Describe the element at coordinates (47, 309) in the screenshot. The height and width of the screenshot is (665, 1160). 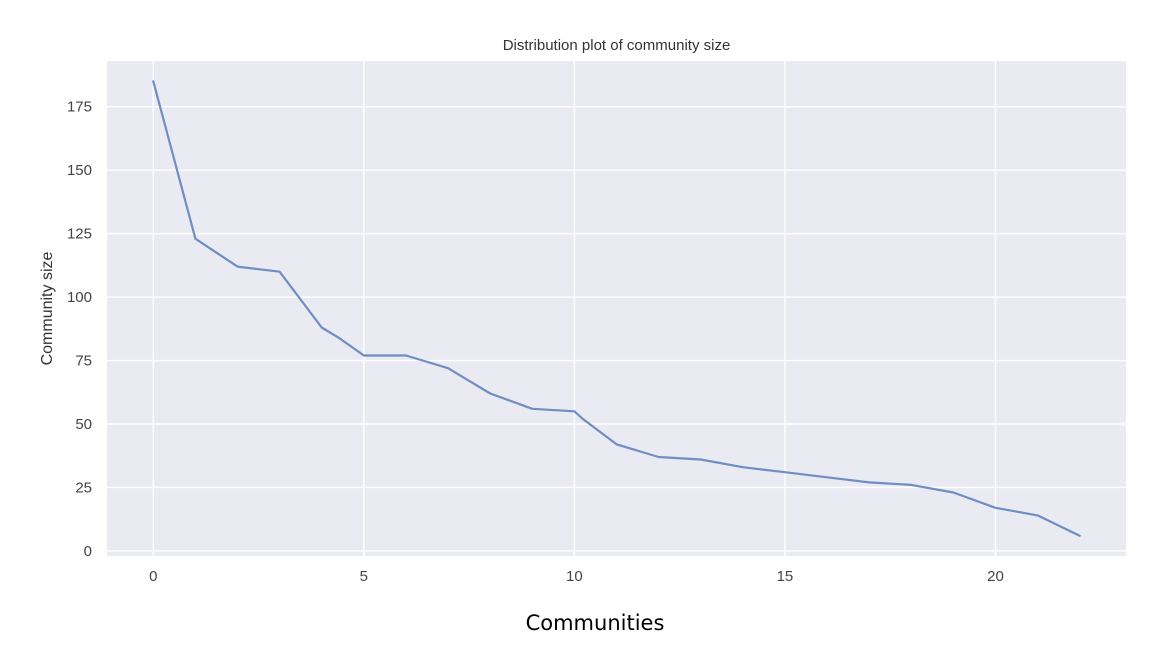
I see `y-axis-title: Community size` at that location.